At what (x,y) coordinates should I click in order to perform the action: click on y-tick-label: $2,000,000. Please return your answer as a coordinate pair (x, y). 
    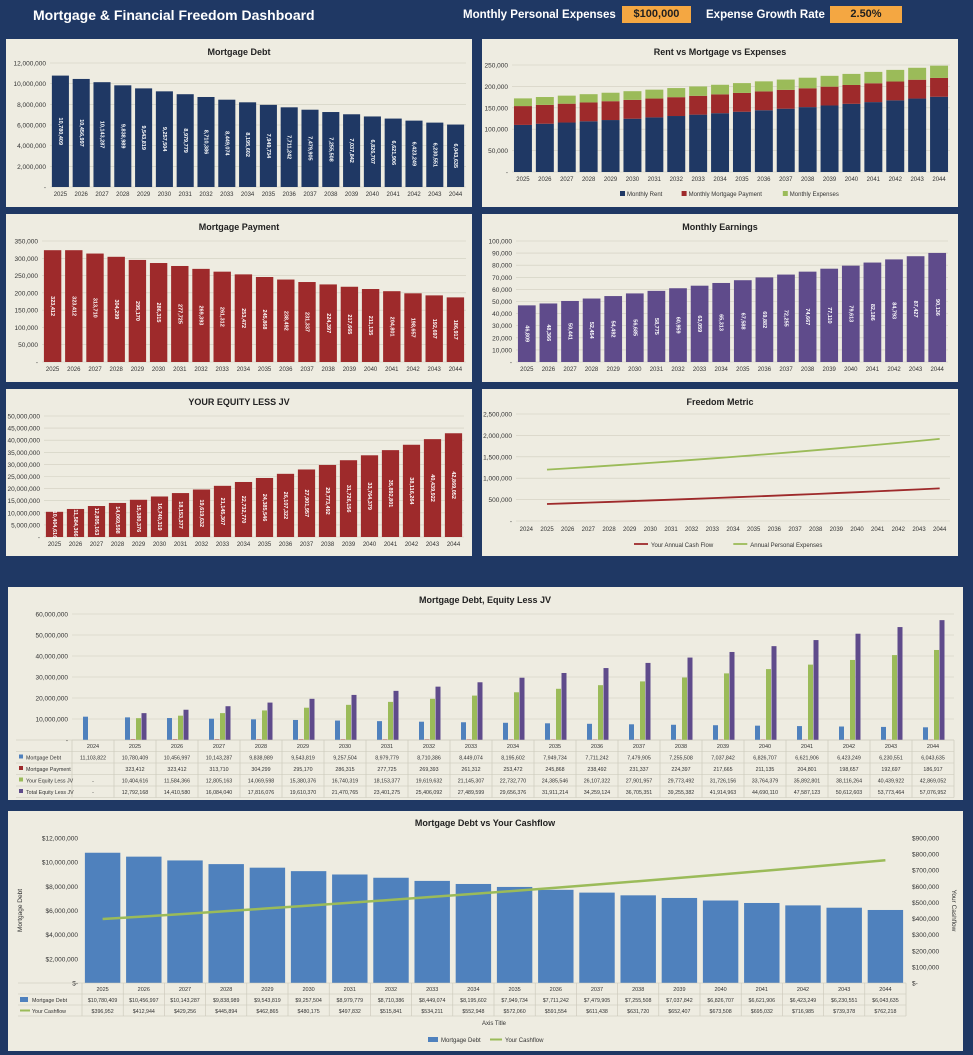
    Looking at the image, I should click on (61, 959).